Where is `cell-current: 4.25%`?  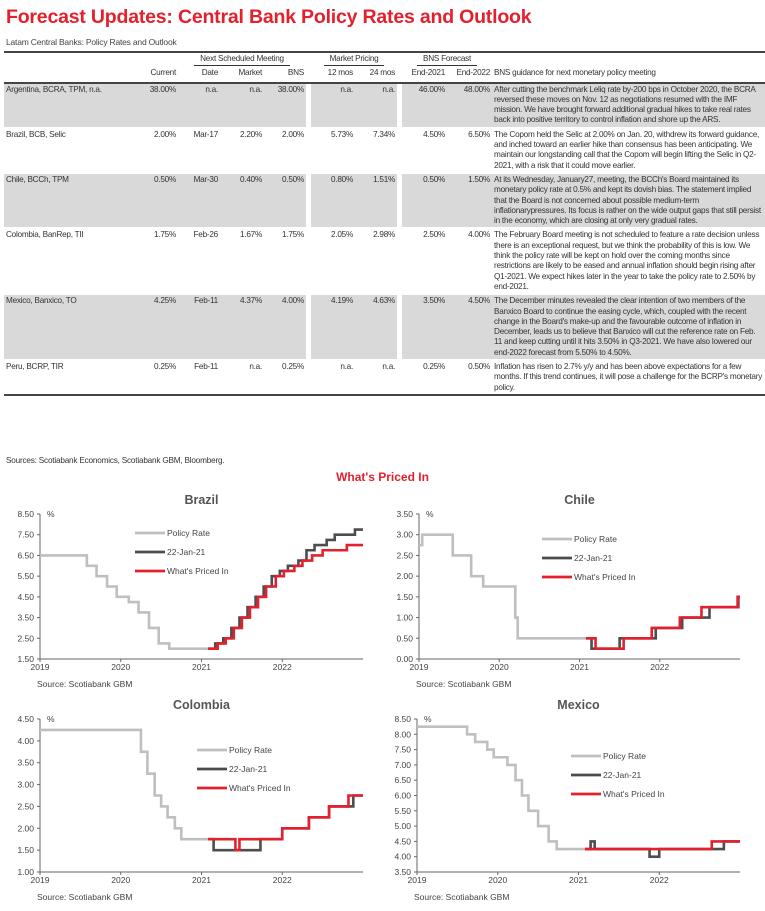 cell-current: 4.25% is located at coordinates (159, 327).